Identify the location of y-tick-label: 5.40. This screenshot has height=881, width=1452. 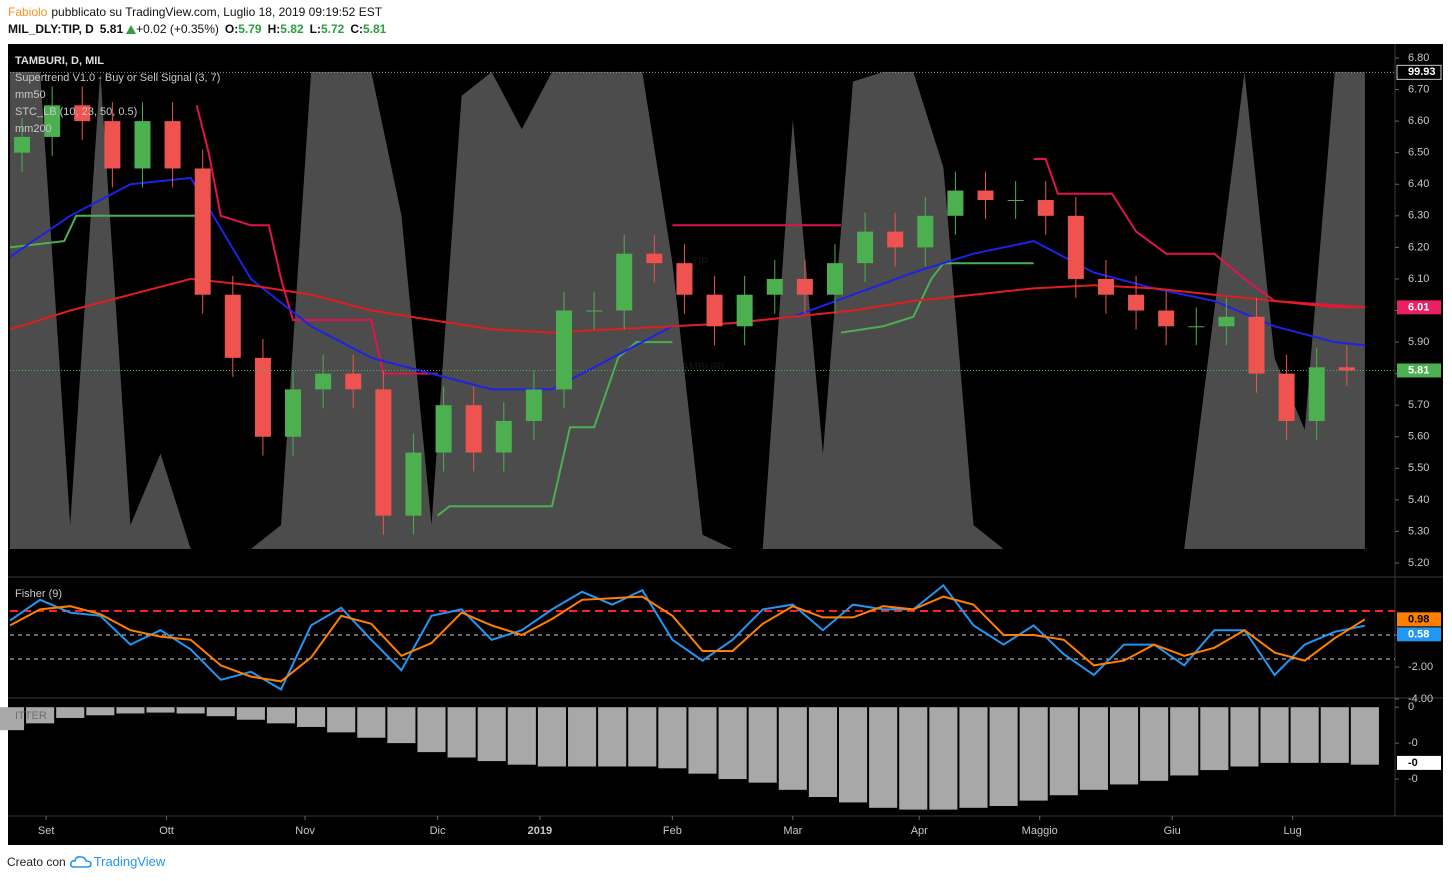
(1418, 500).